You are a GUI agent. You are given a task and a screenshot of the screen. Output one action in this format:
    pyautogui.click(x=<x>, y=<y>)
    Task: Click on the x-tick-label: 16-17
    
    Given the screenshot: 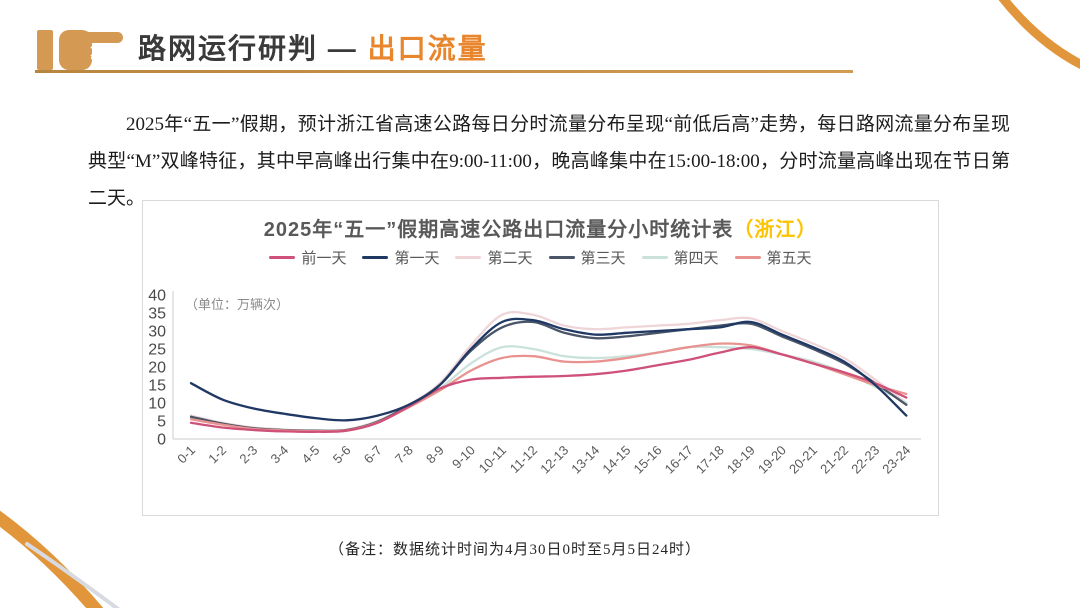 What is the action you would take?
    pyautogui.click(x=679, y=460)
    